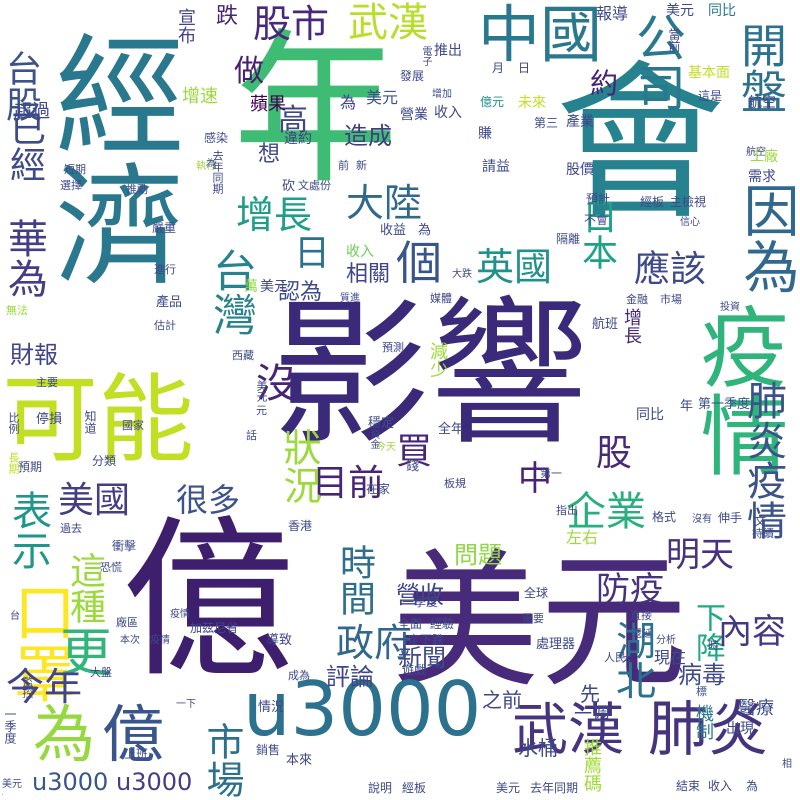 The image size is (800, 800). What do you see at coordinates (730, 518) in the screenshot?
I see `cloud-word: 伸手` at bounding box center [730, 518].